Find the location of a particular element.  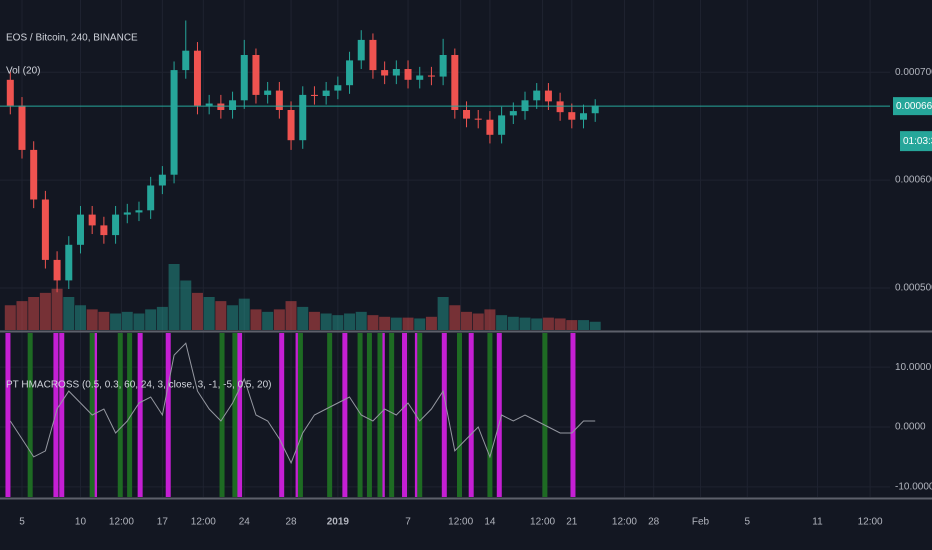

oscillator-line is located at coordinates (302, 403).